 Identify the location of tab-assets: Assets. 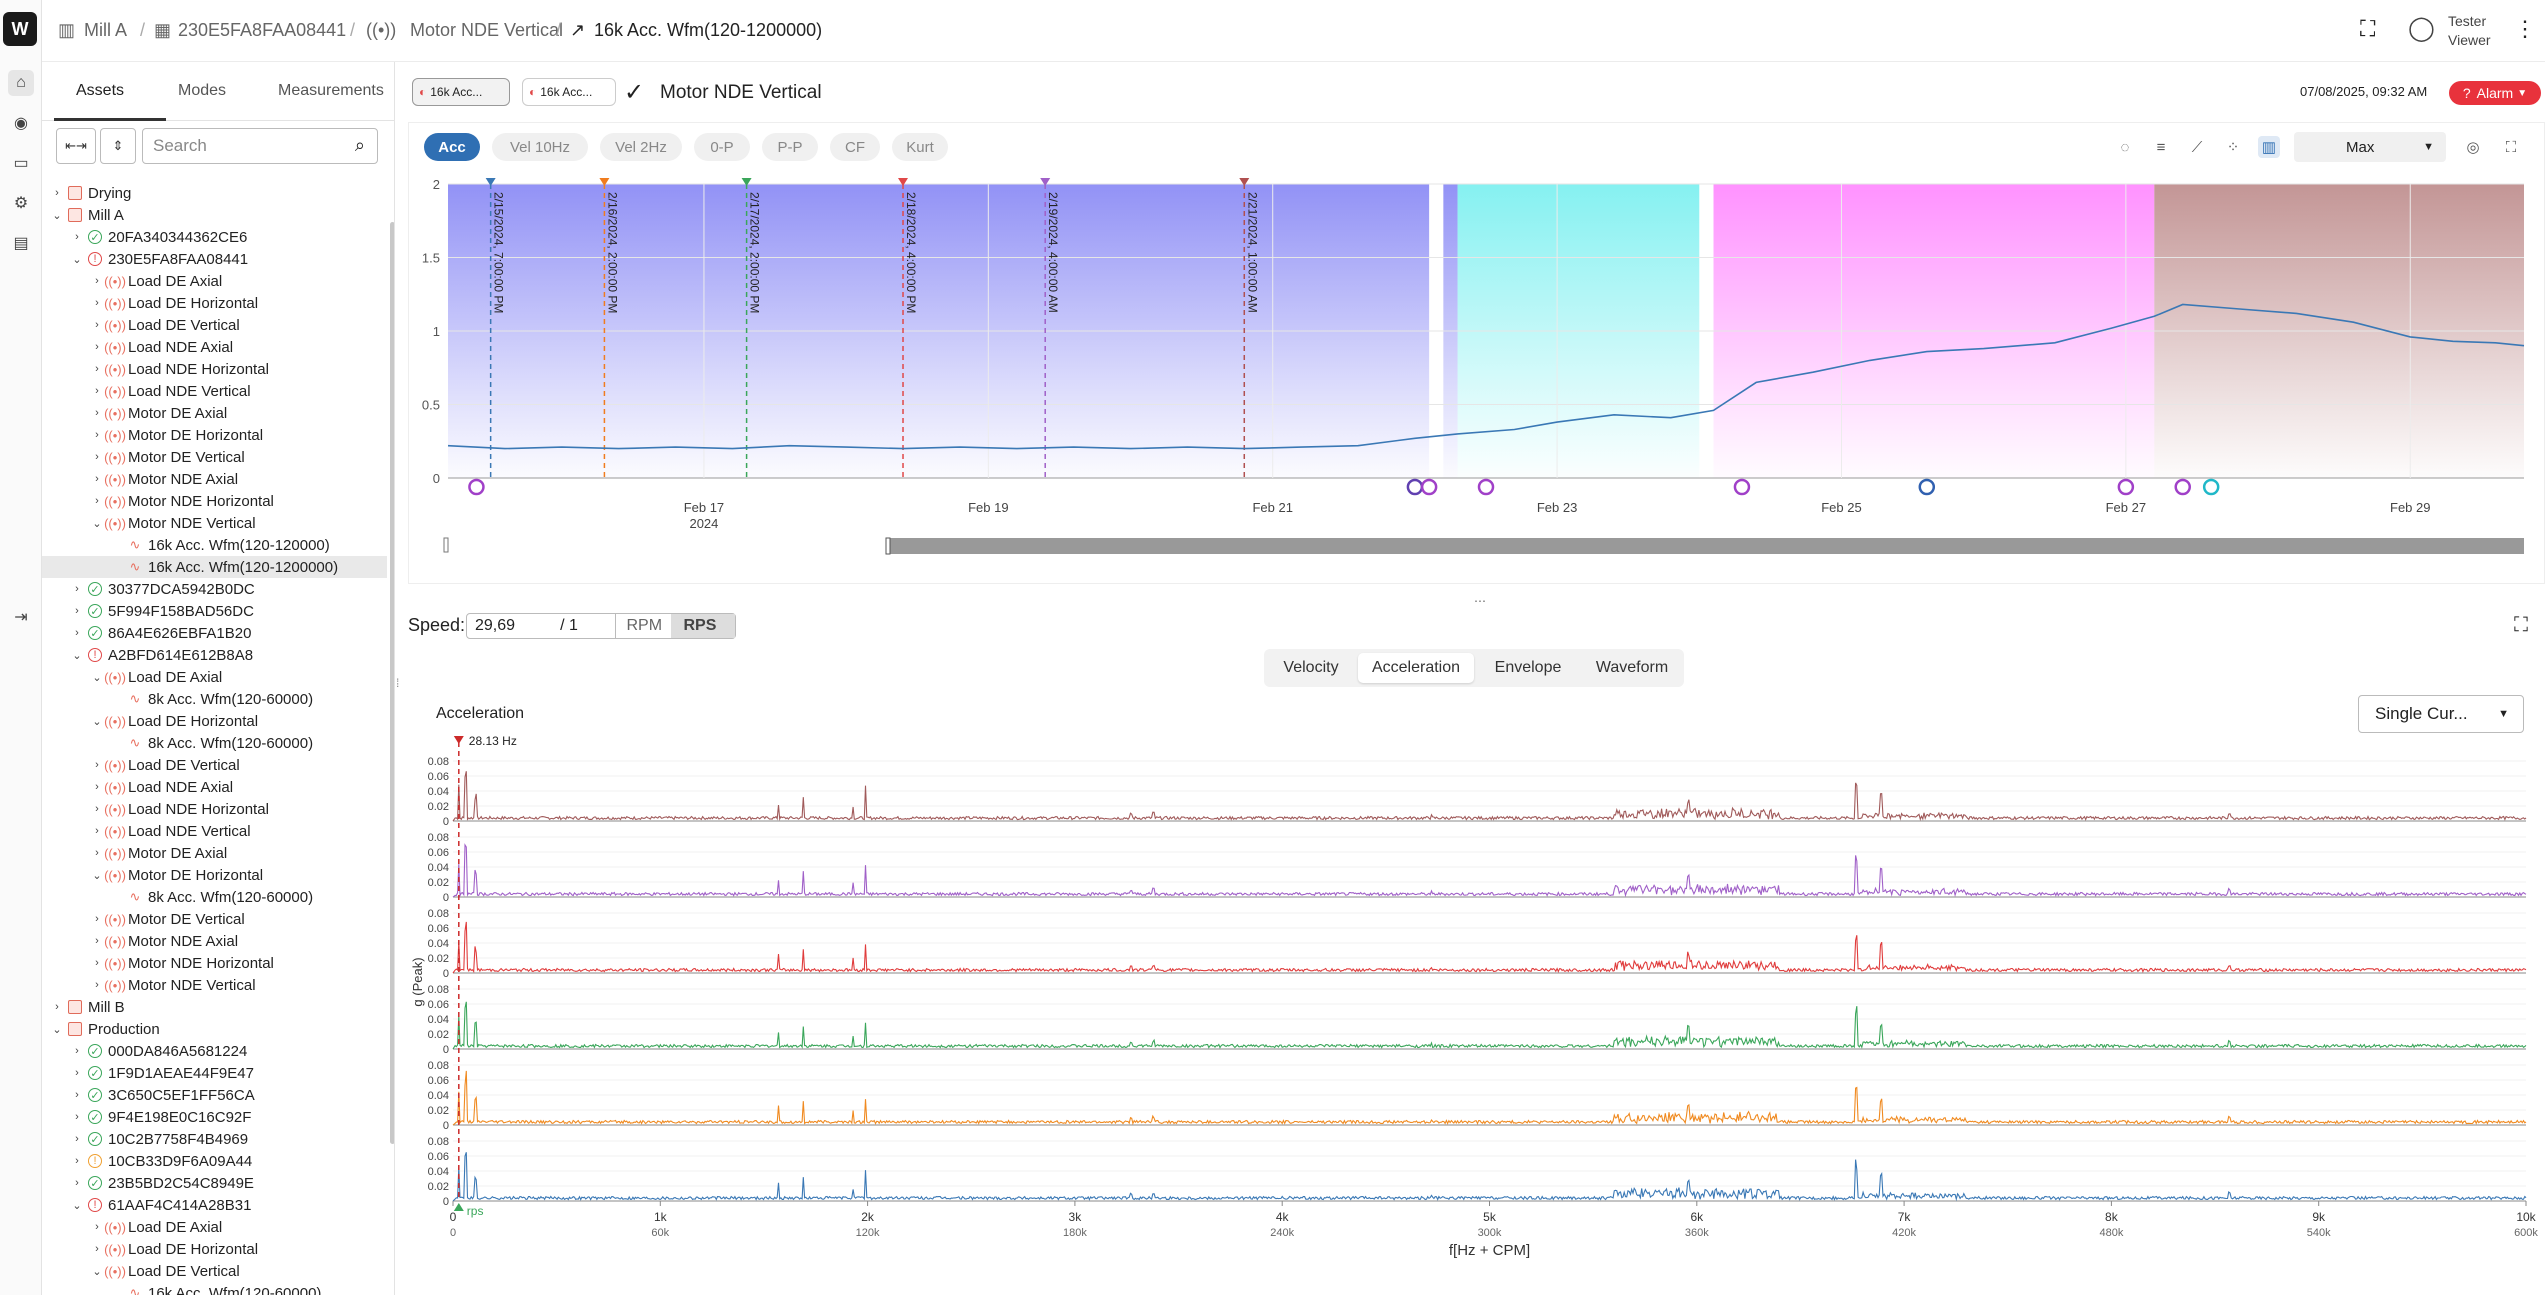
(100, 90).